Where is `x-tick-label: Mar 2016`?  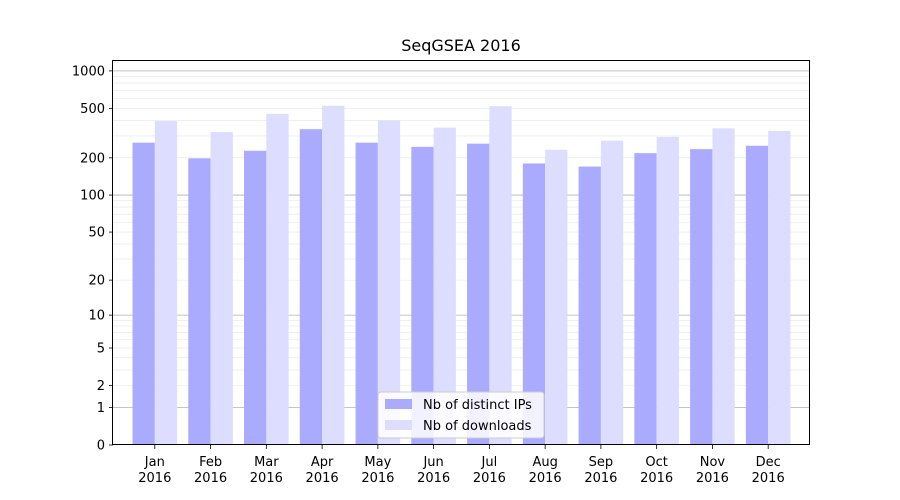 x-tick-label: Mar 2016 is located at coordinates (266, 470).